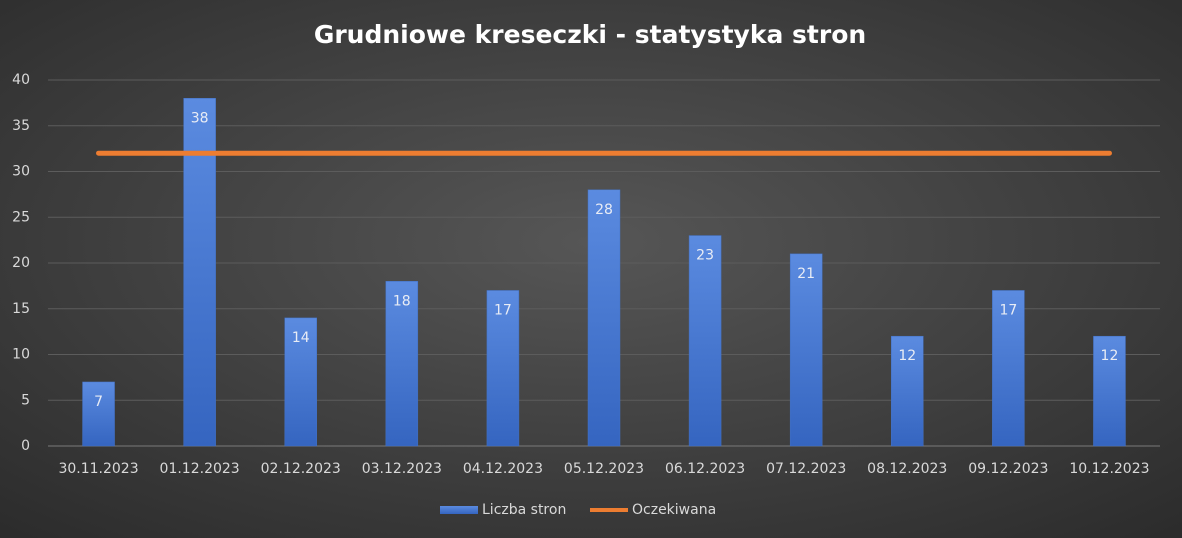  What do you see at coordinates (604, 210) in the screenshot?
I see `data-label: 28` at bounding box center [604, 210].